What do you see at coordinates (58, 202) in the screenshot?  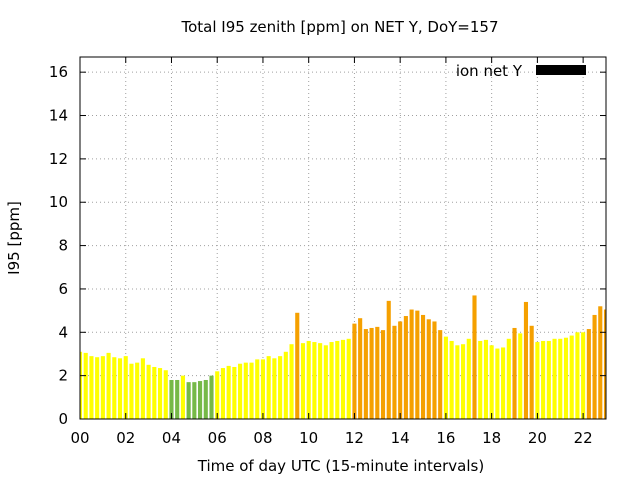 I see `y-tick-label: 10` at bounding box center [58, 202].